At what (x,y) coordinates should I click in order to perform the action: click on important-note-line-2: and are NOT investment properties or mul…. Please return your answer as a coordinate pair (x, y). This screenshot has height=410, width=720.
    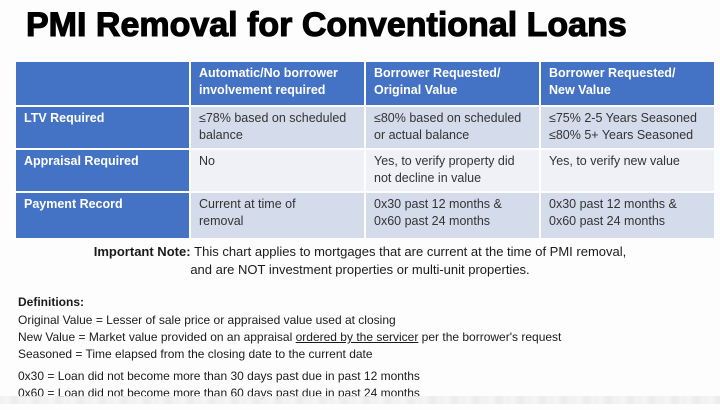
    Looking at the image, I should click on (360, 269).